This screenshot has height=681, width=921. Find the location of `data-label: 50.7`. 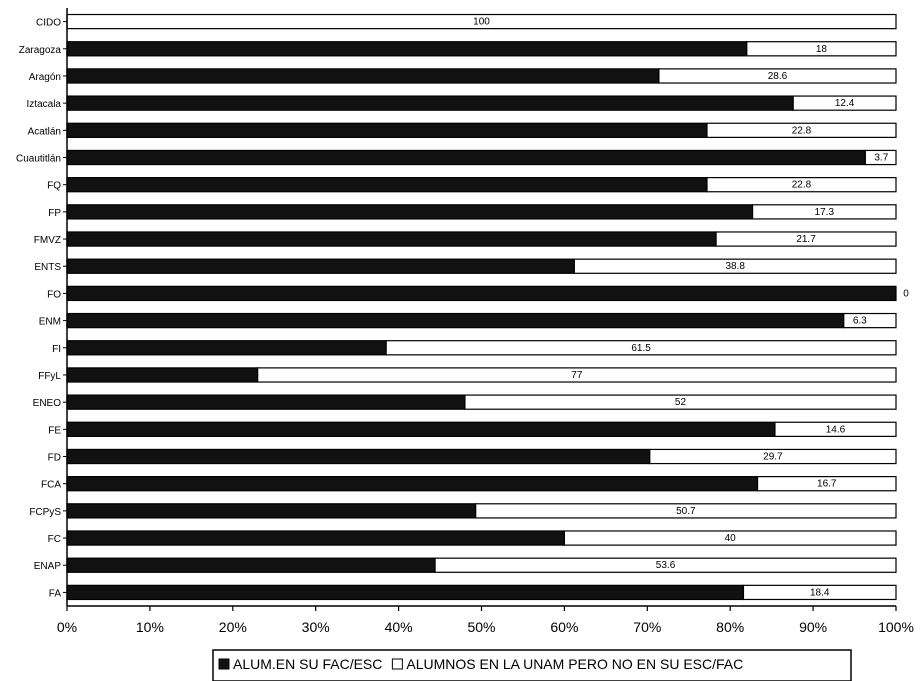

data-label: 50.7 is located at coordinates (686, 511).